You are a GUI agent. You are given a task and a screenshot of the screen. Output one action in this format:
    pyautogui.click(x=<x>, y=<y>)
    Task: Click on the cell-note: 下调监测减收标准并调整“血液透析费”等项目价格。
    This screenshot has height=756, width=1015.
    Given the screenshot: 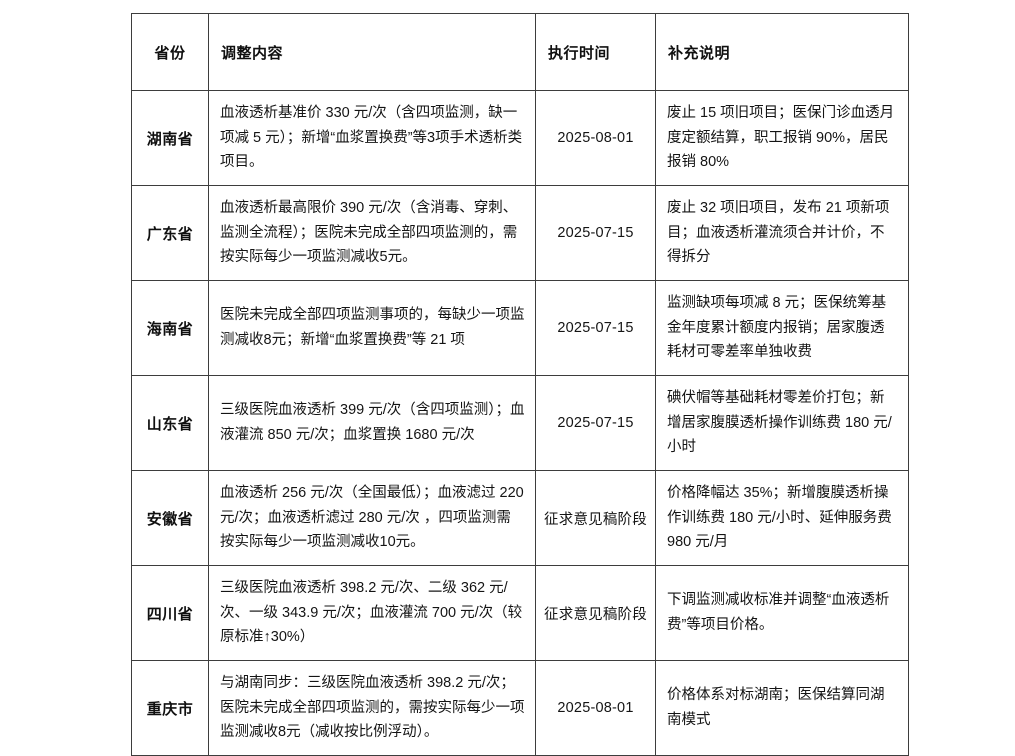 What is the action you would take?
    pyautogui.click(x=782, y=613)
    